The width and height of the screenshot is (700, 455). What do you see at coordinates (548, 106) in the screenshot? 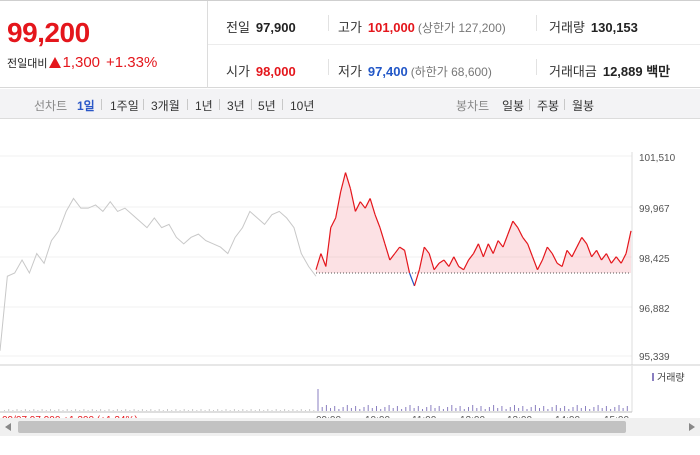
I see `tab-weekly-candle: 주봉` at bounding box center [548, 106].